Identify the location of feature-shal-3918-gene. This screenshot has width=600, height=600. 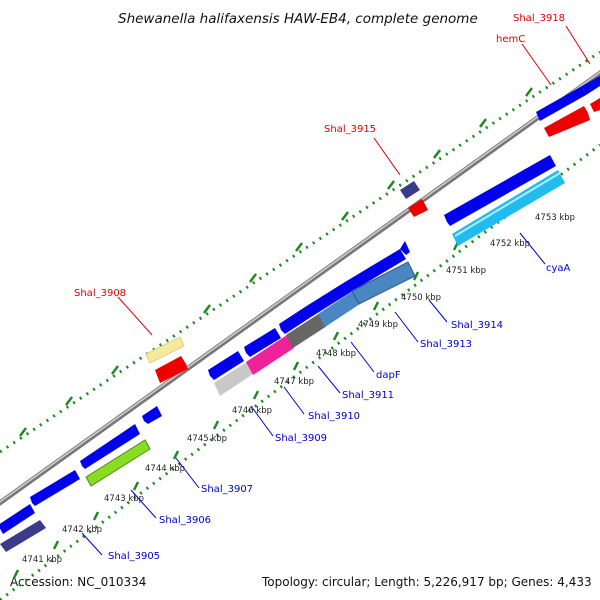
(591, 85).